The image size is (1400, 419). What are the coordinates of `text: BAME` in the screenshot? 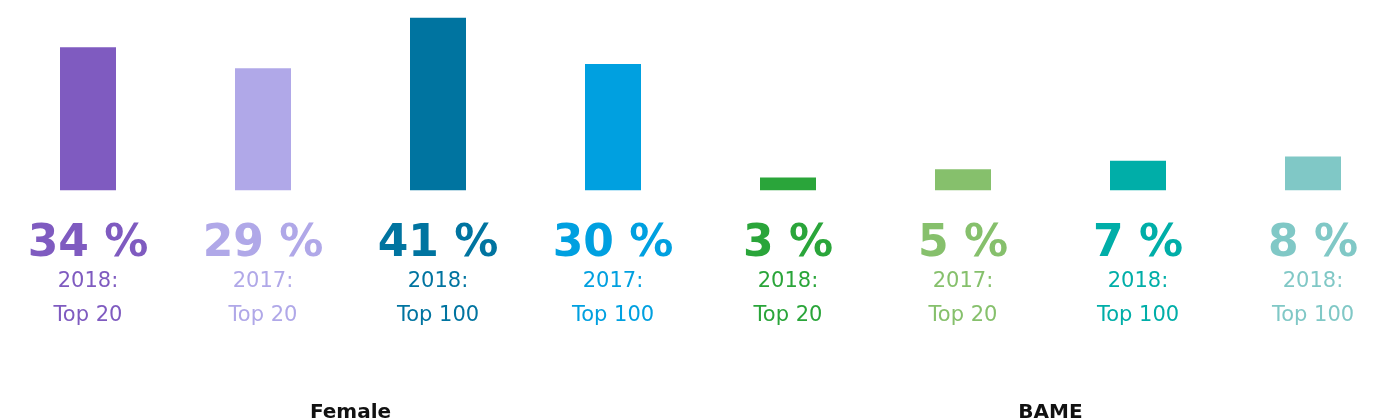 It's located at (1050, 408).